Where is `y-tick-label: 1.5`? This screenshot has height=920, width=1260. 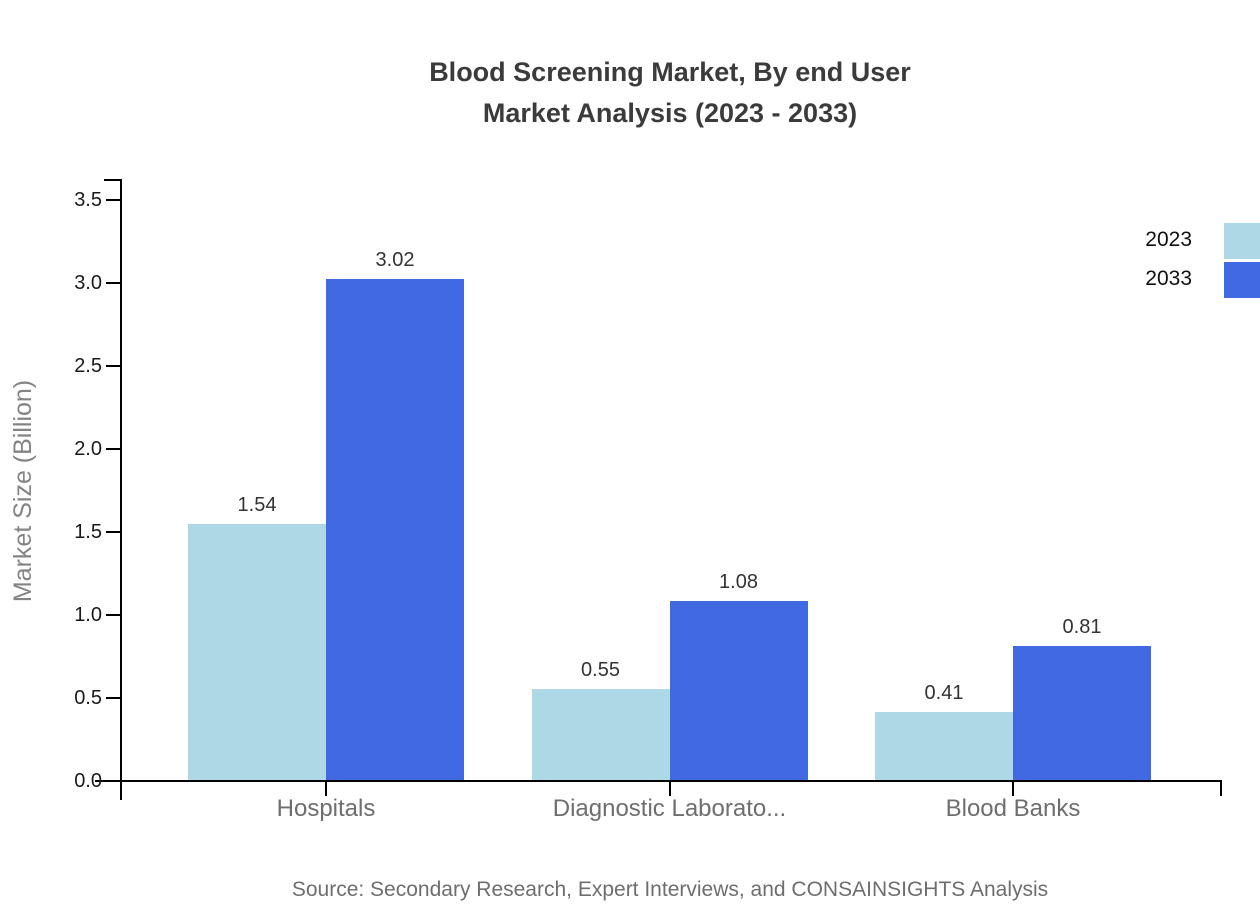
y-tick-label: 1.5 is located at coordinates (88, 532).